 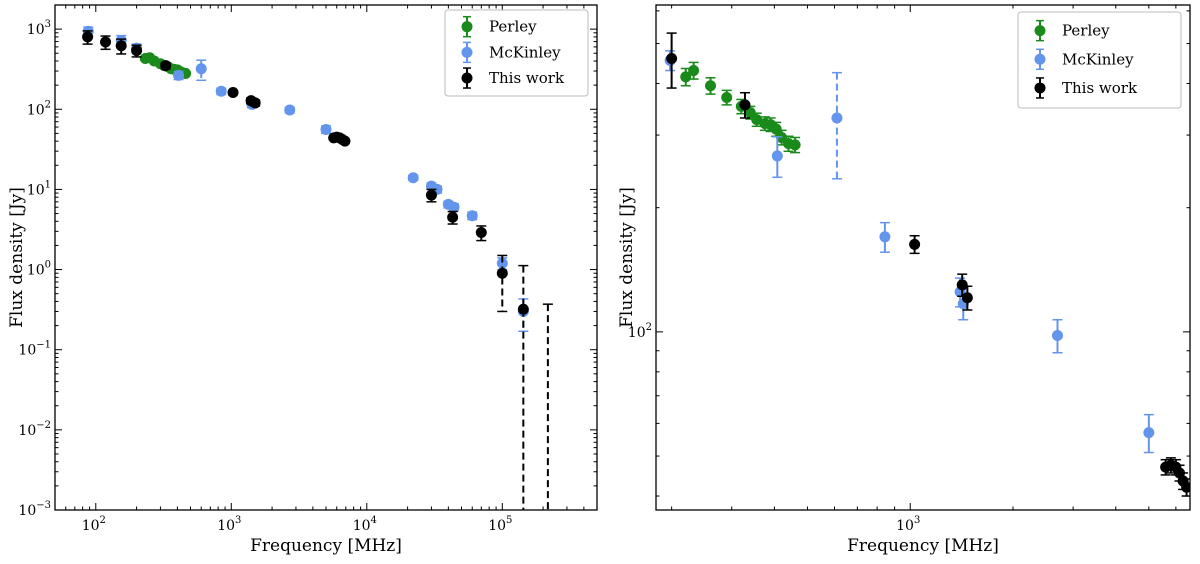 What do you see at coordinates (43, 345) in the screenshot?
I see `y-tick-label-exp: −1` at bounding box center [43, 345].